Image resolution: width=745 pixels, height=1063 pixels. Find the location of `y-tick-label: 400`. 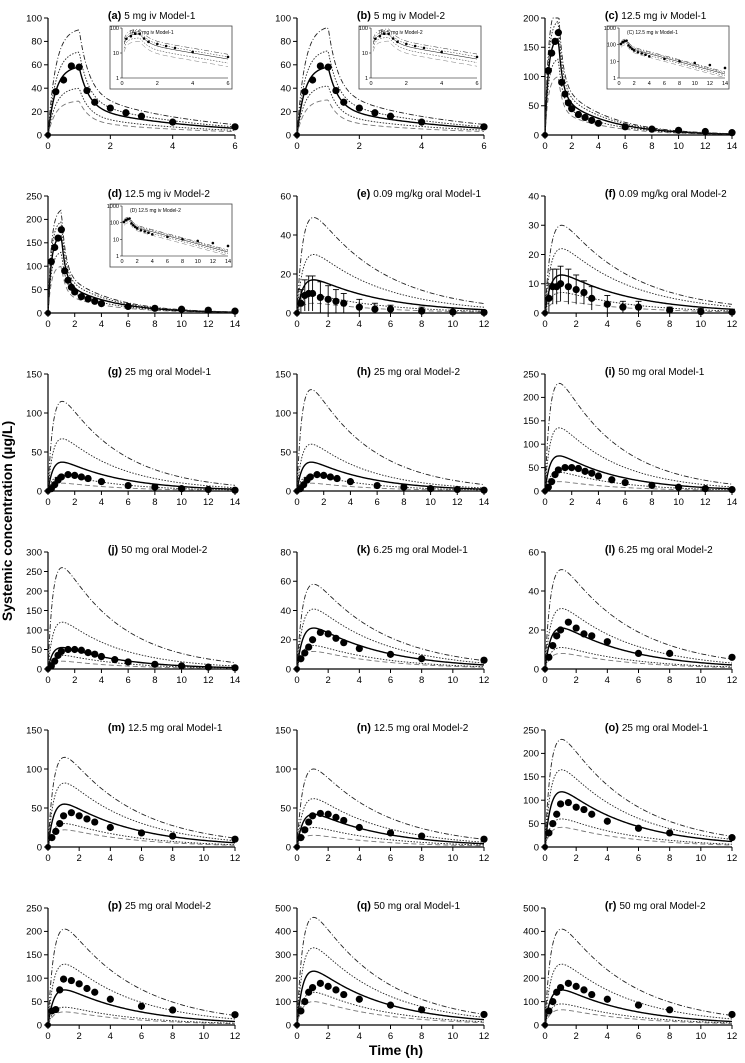

y-tick-label: 400 is located at coordinates (283, 932).